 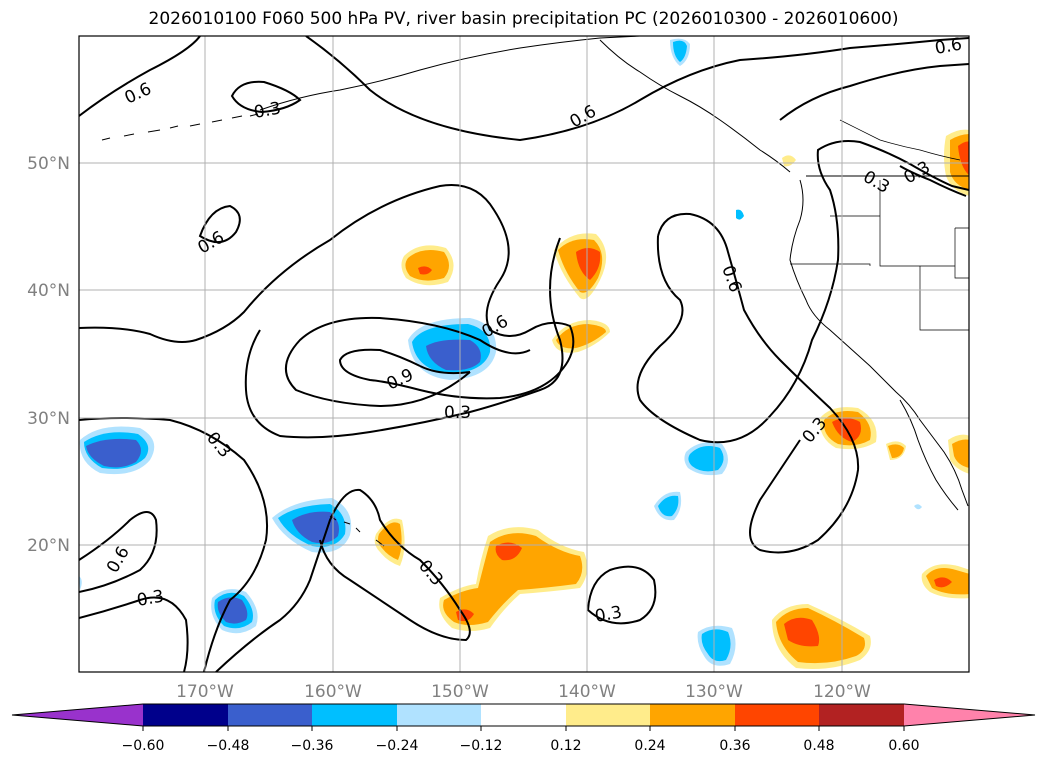 What do you see at coordinates (481, 746) in the screenshot?
I see `colorbar-tick-label: −0.12` at bounding box center [481, 746].